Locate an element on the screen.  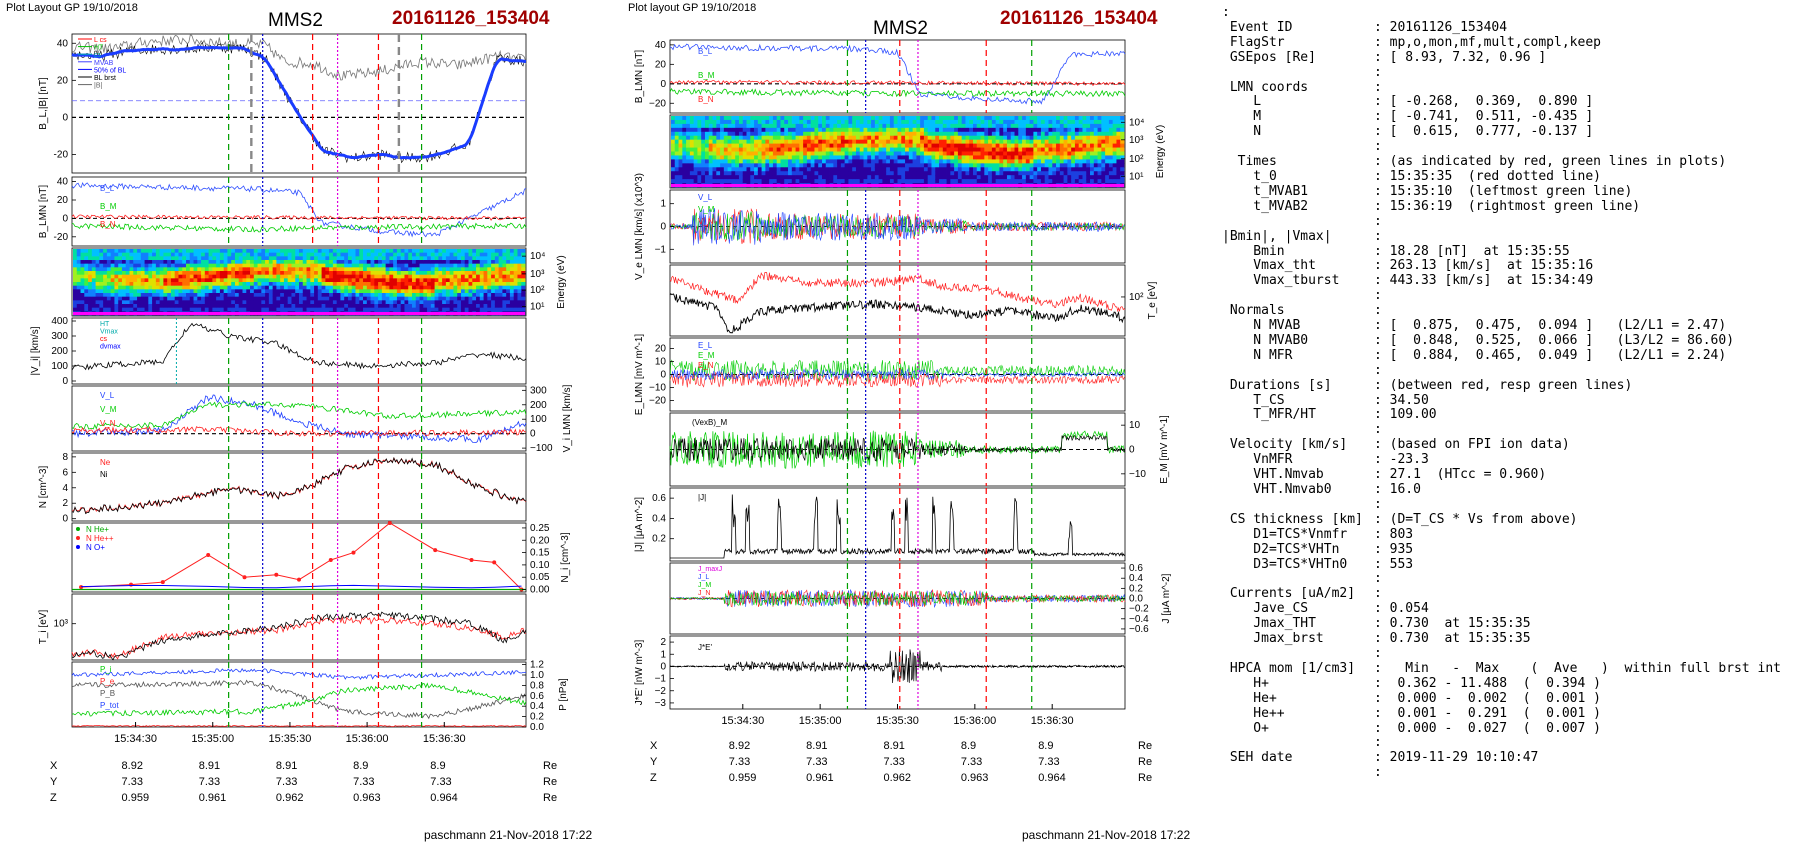
x-tick-label: 15:36:30 is located at coordinates (444, 739).